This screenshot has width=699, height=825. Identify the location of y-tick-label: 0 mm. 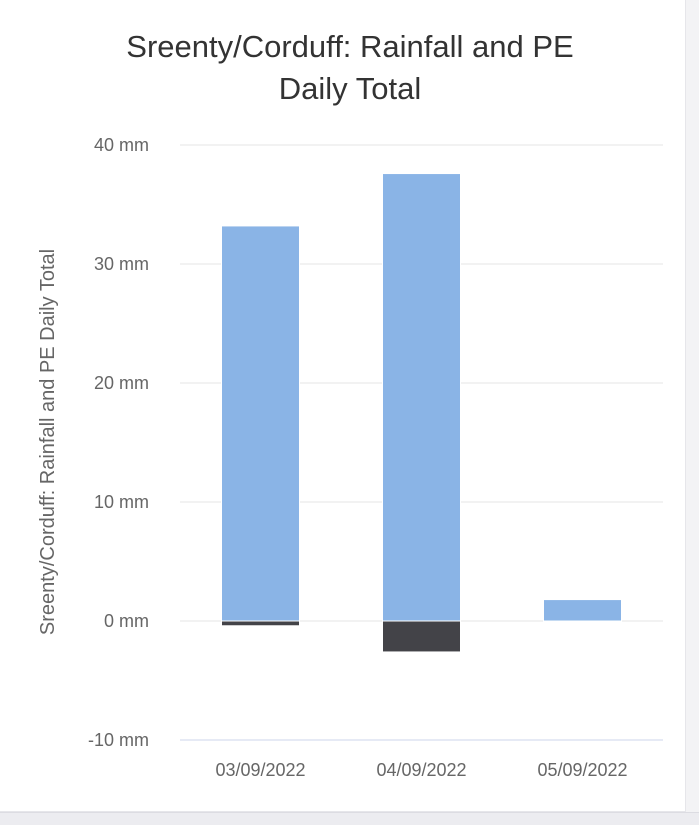
(126, 621).